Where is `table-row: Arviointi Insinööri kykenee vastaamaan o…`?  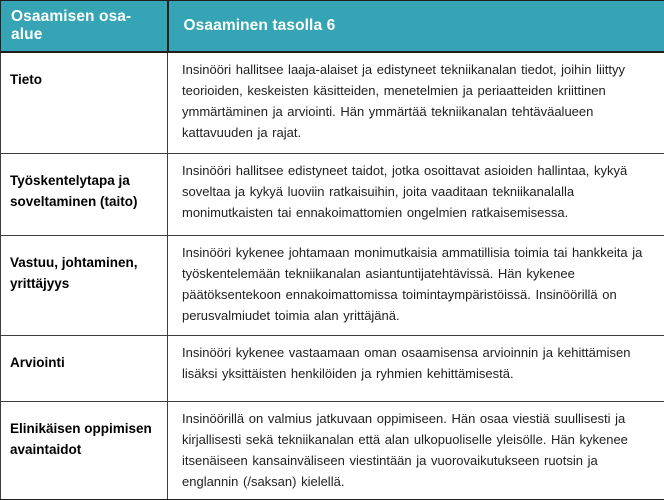 table-row: Arviointi Insinööri kykenee vastaamaan o… is located at coordinates (332, 368).